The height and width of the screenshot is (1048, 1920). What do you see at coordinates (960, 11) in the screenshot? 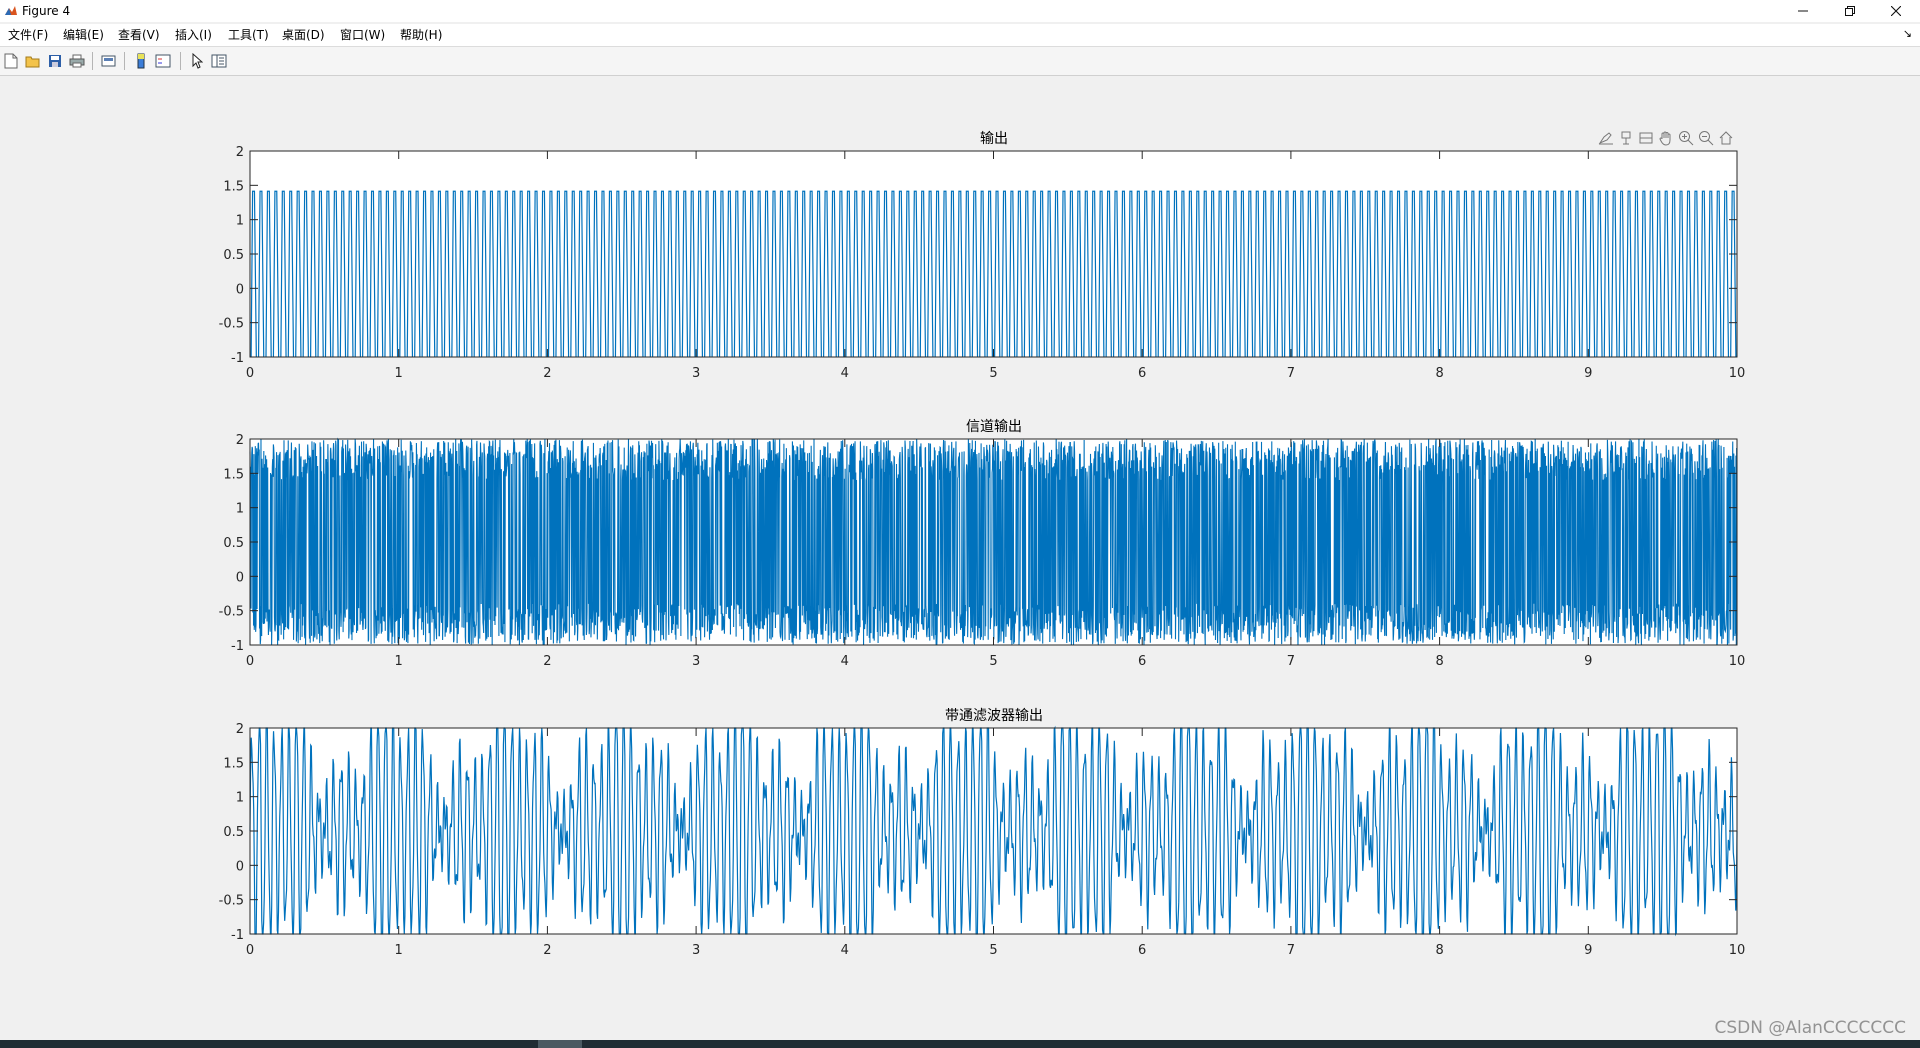
I see `window-titlebar: Figure 4` at bounding box center [960, 11].